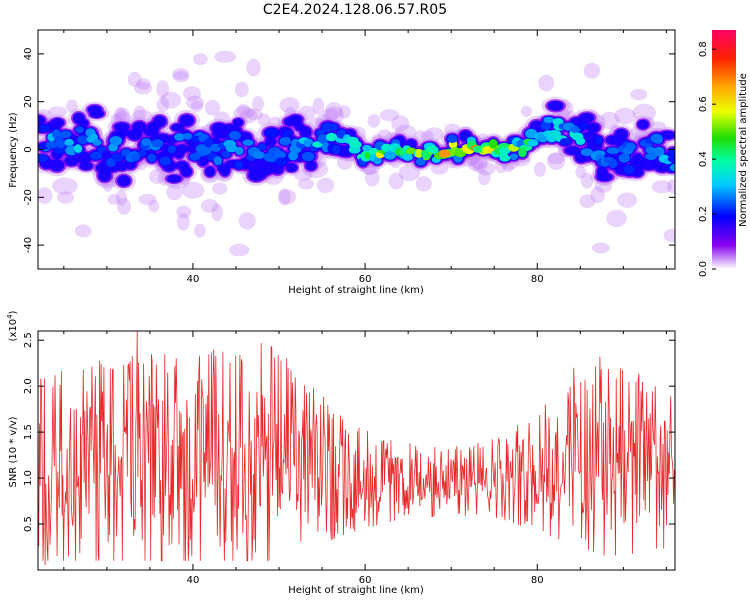  Describe the element at coordinates (13, 451) in the screenshot. I see `snr-y-label: SNR (10 * v/v)` at that location.